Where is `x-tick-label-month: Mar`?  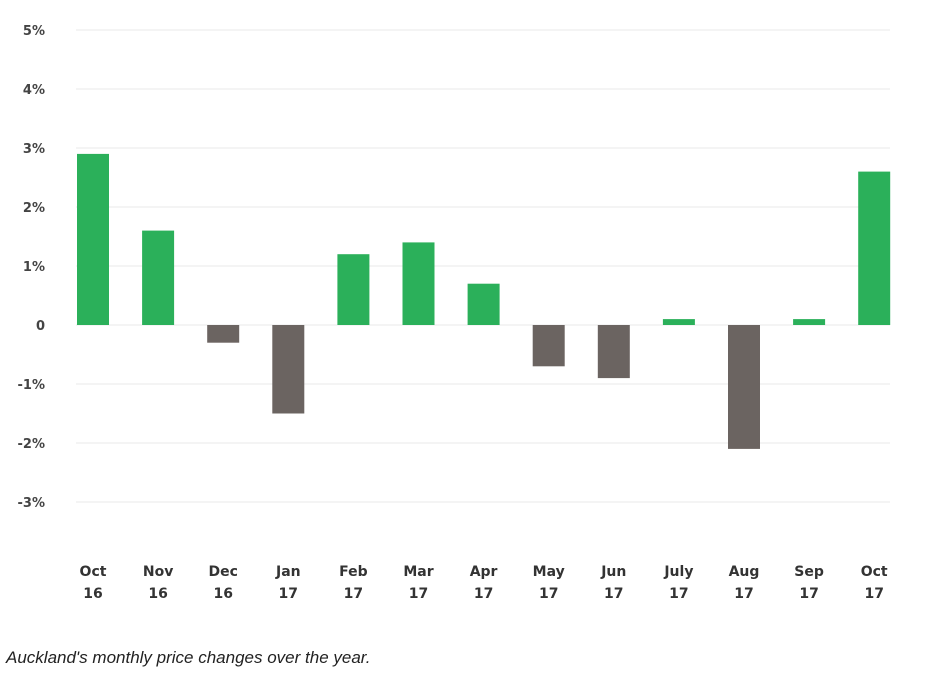
x-tick-label-month: Mar is located at coordinates (418, 572).